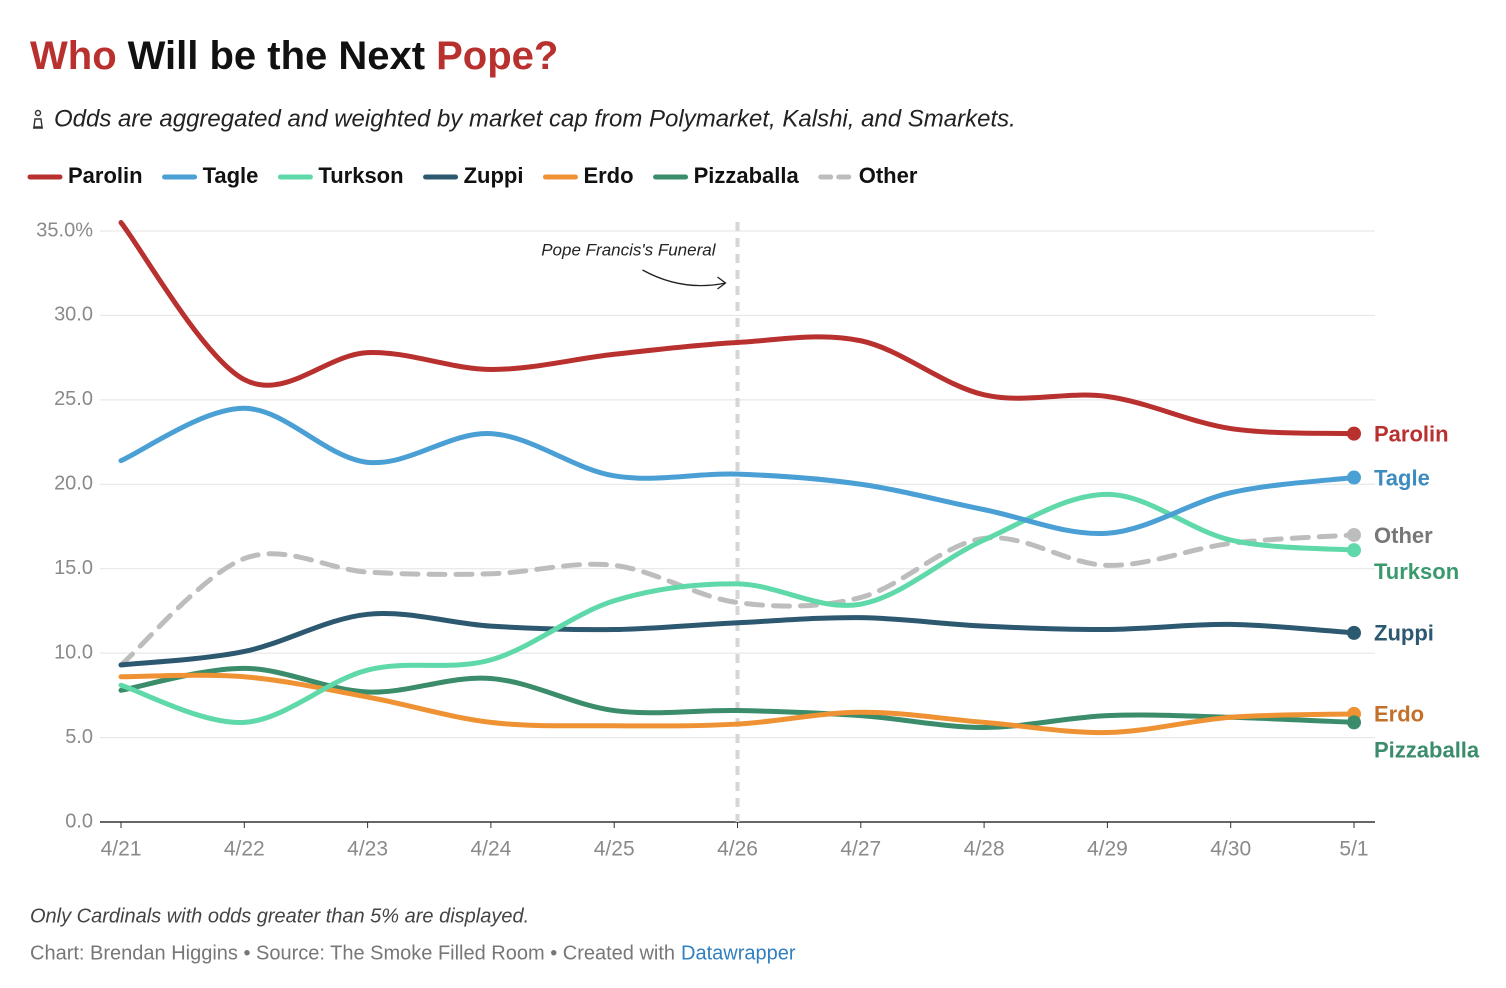  What do you see at coordinates (73, 399) in the screenshot?
I see `y-tick-label: 25.0` at bounding box center [73, 399].